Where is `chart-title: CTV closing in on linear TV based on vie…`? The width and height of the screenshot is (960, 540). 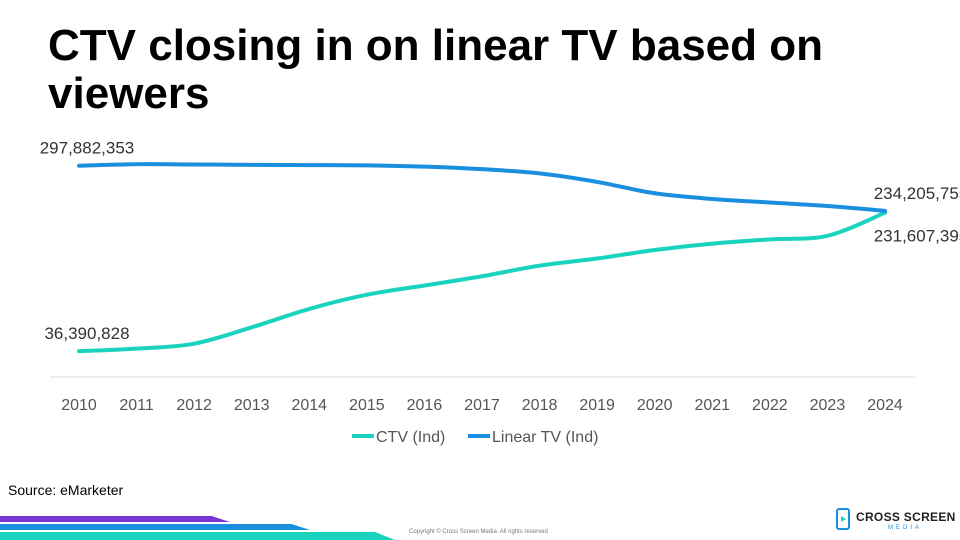
chart-title: CTV closing in on linear TV based on vie… is located at coordinates (435, 69).